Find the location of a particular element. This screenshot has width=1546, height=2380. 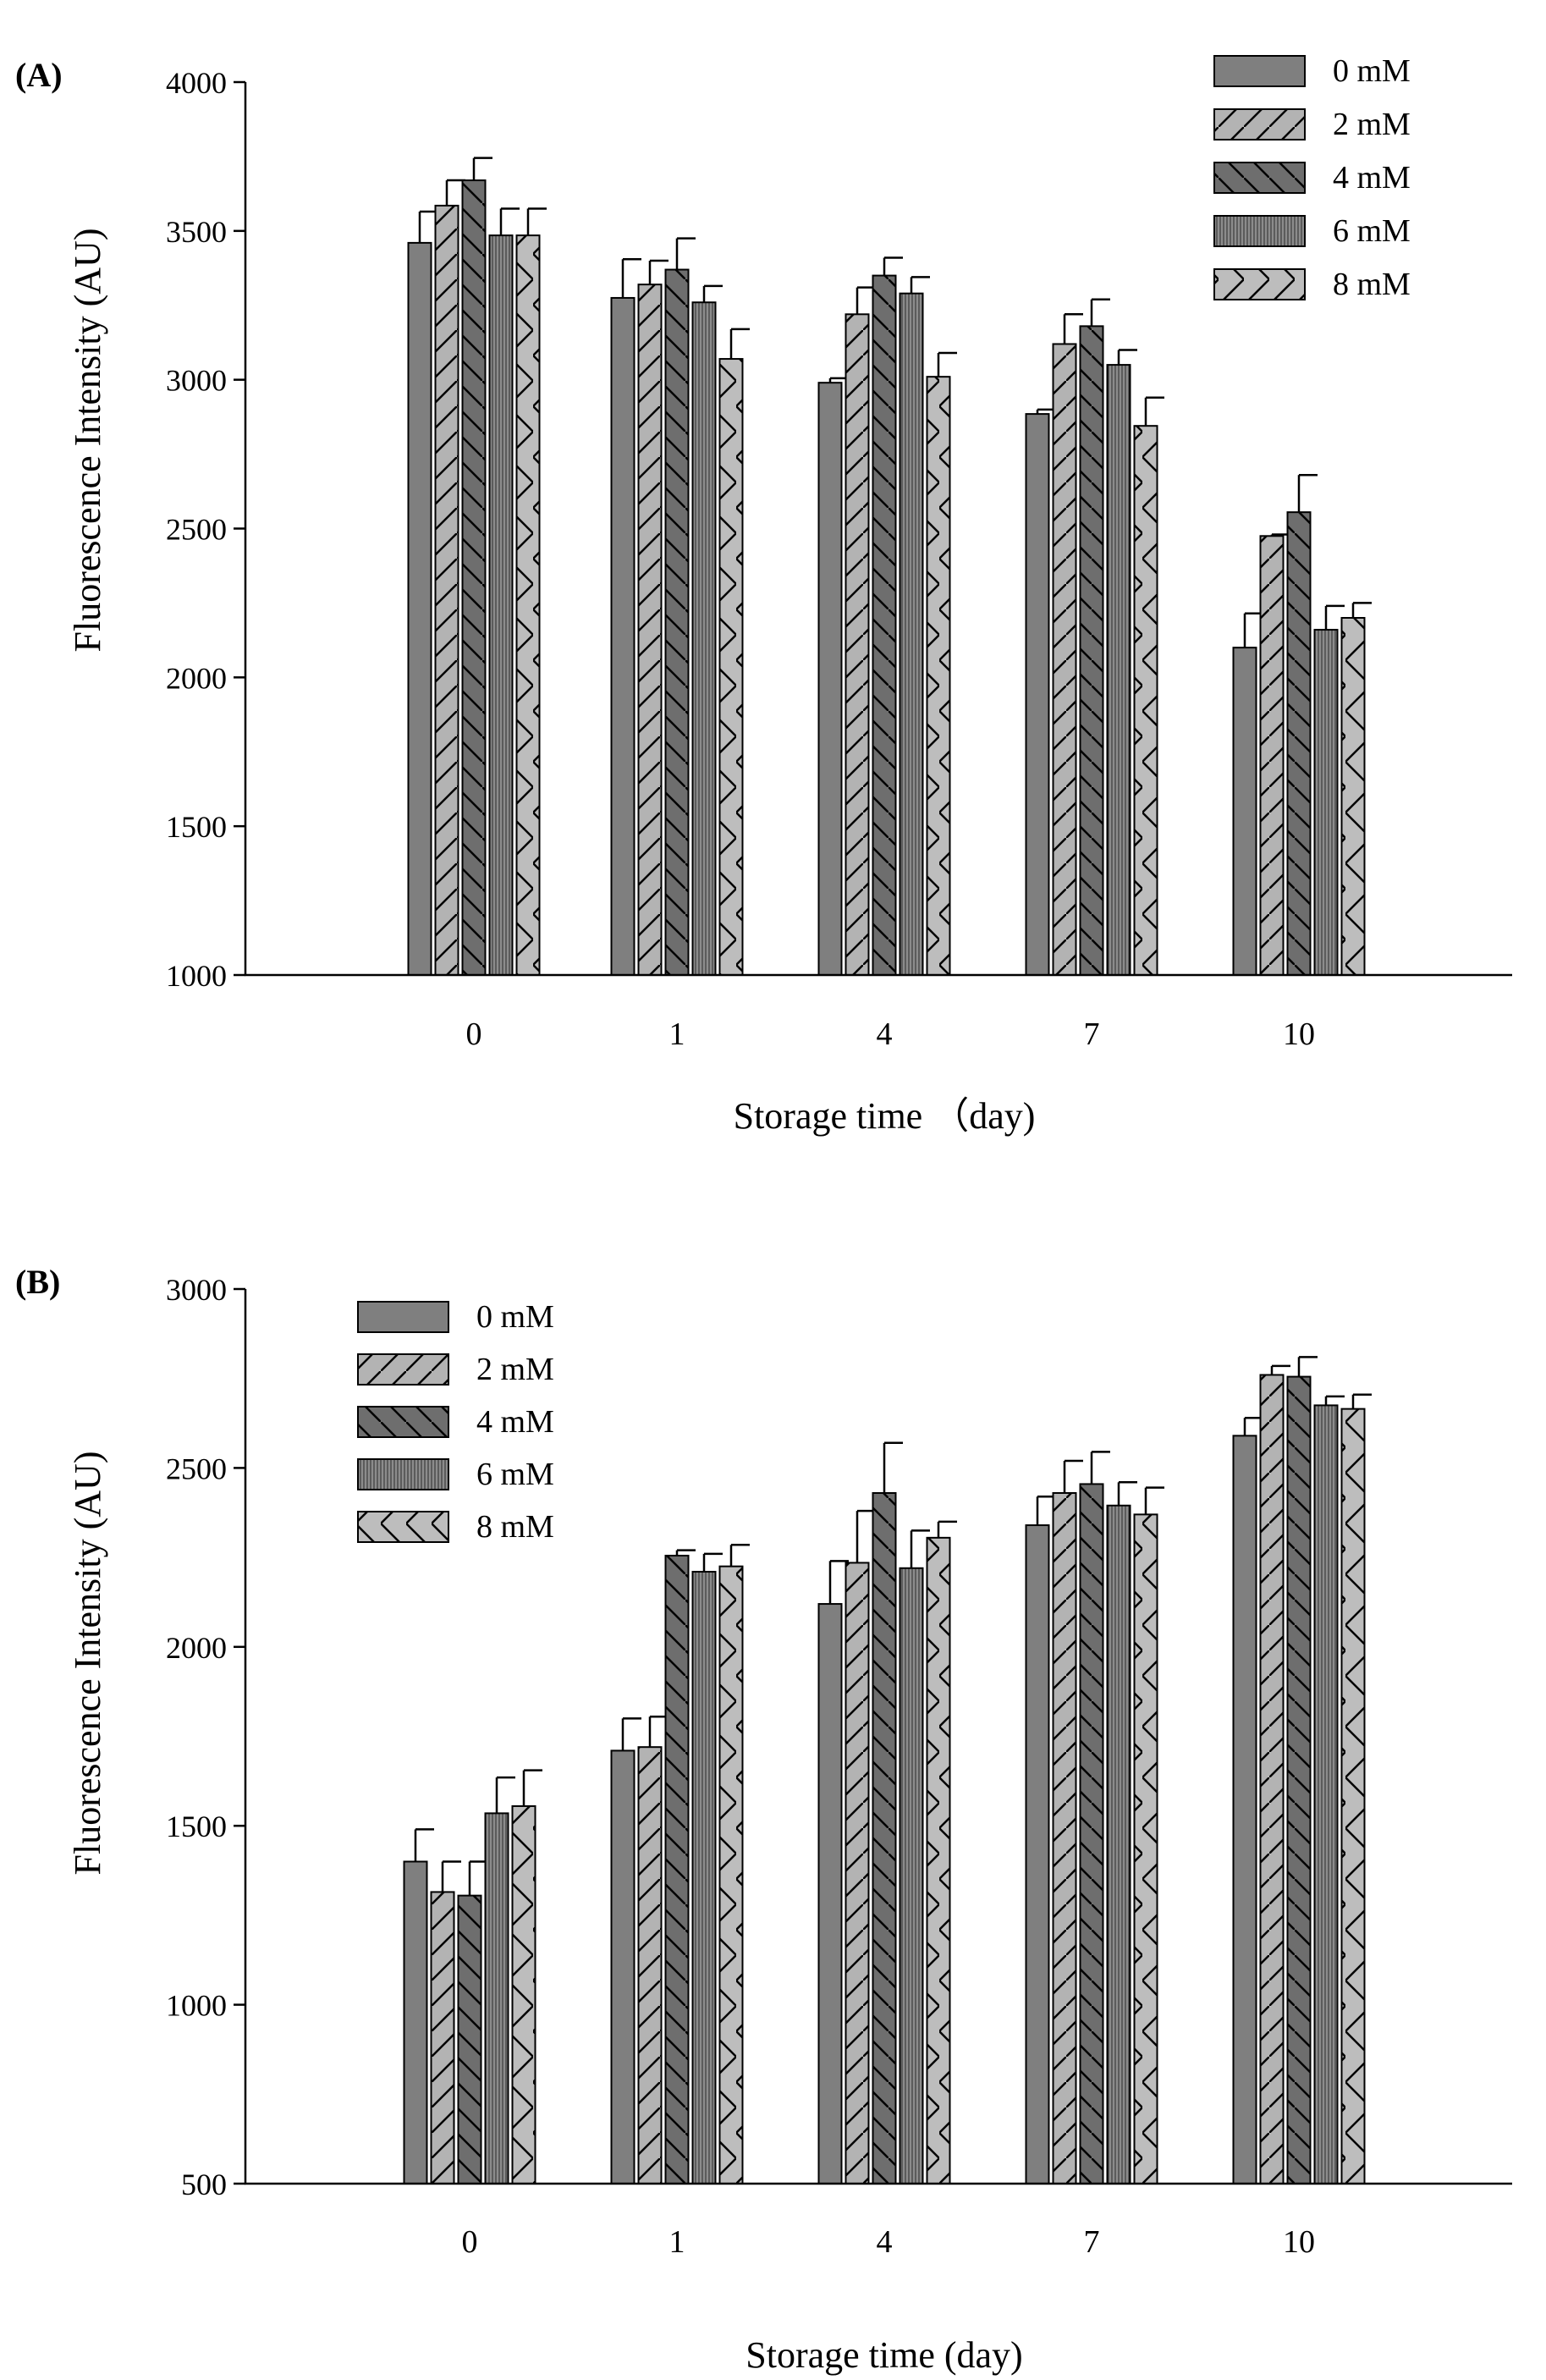

panel-b-y-ticks: 500 1000 1500 2000 2500 3000 is located at coordinates (205, 1737).